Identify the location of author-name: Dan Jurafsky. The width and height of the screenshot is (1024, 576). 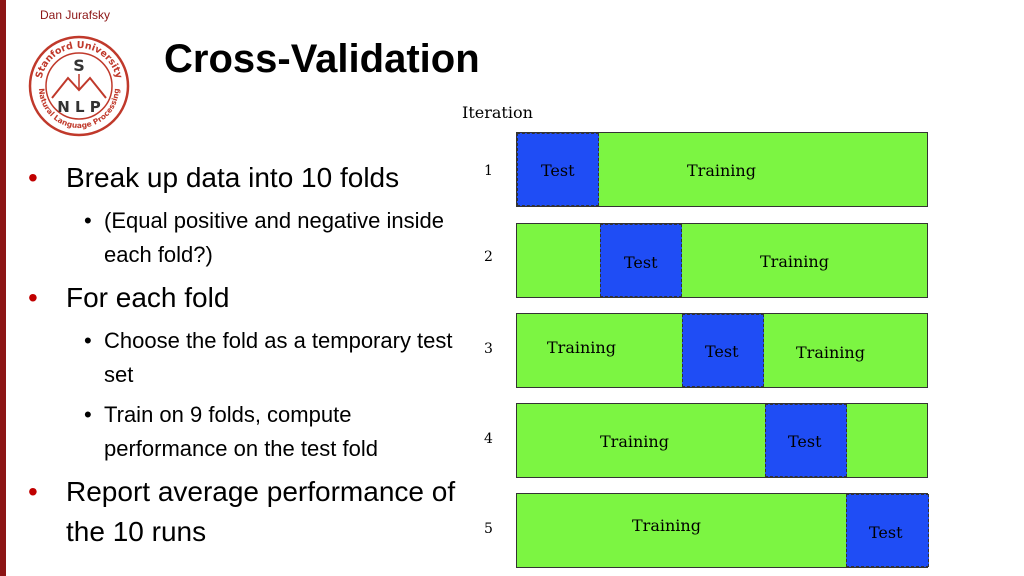
(75, 15).